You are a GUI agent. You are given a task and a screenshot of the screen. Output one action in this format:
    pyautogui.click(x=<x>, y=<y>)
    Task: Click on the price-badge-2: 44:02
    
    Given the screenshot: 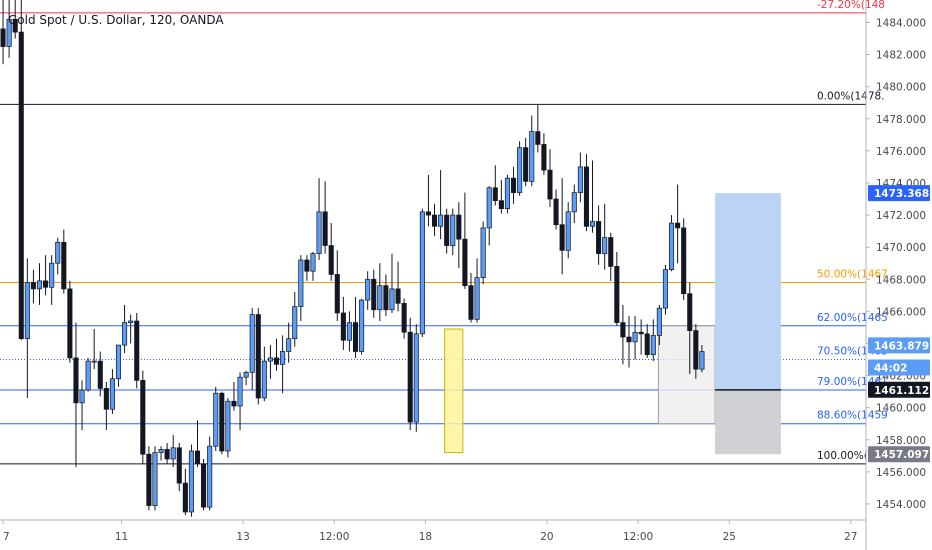 What is the action you would take?
    pyautogui.click(x=899, y=367)
    